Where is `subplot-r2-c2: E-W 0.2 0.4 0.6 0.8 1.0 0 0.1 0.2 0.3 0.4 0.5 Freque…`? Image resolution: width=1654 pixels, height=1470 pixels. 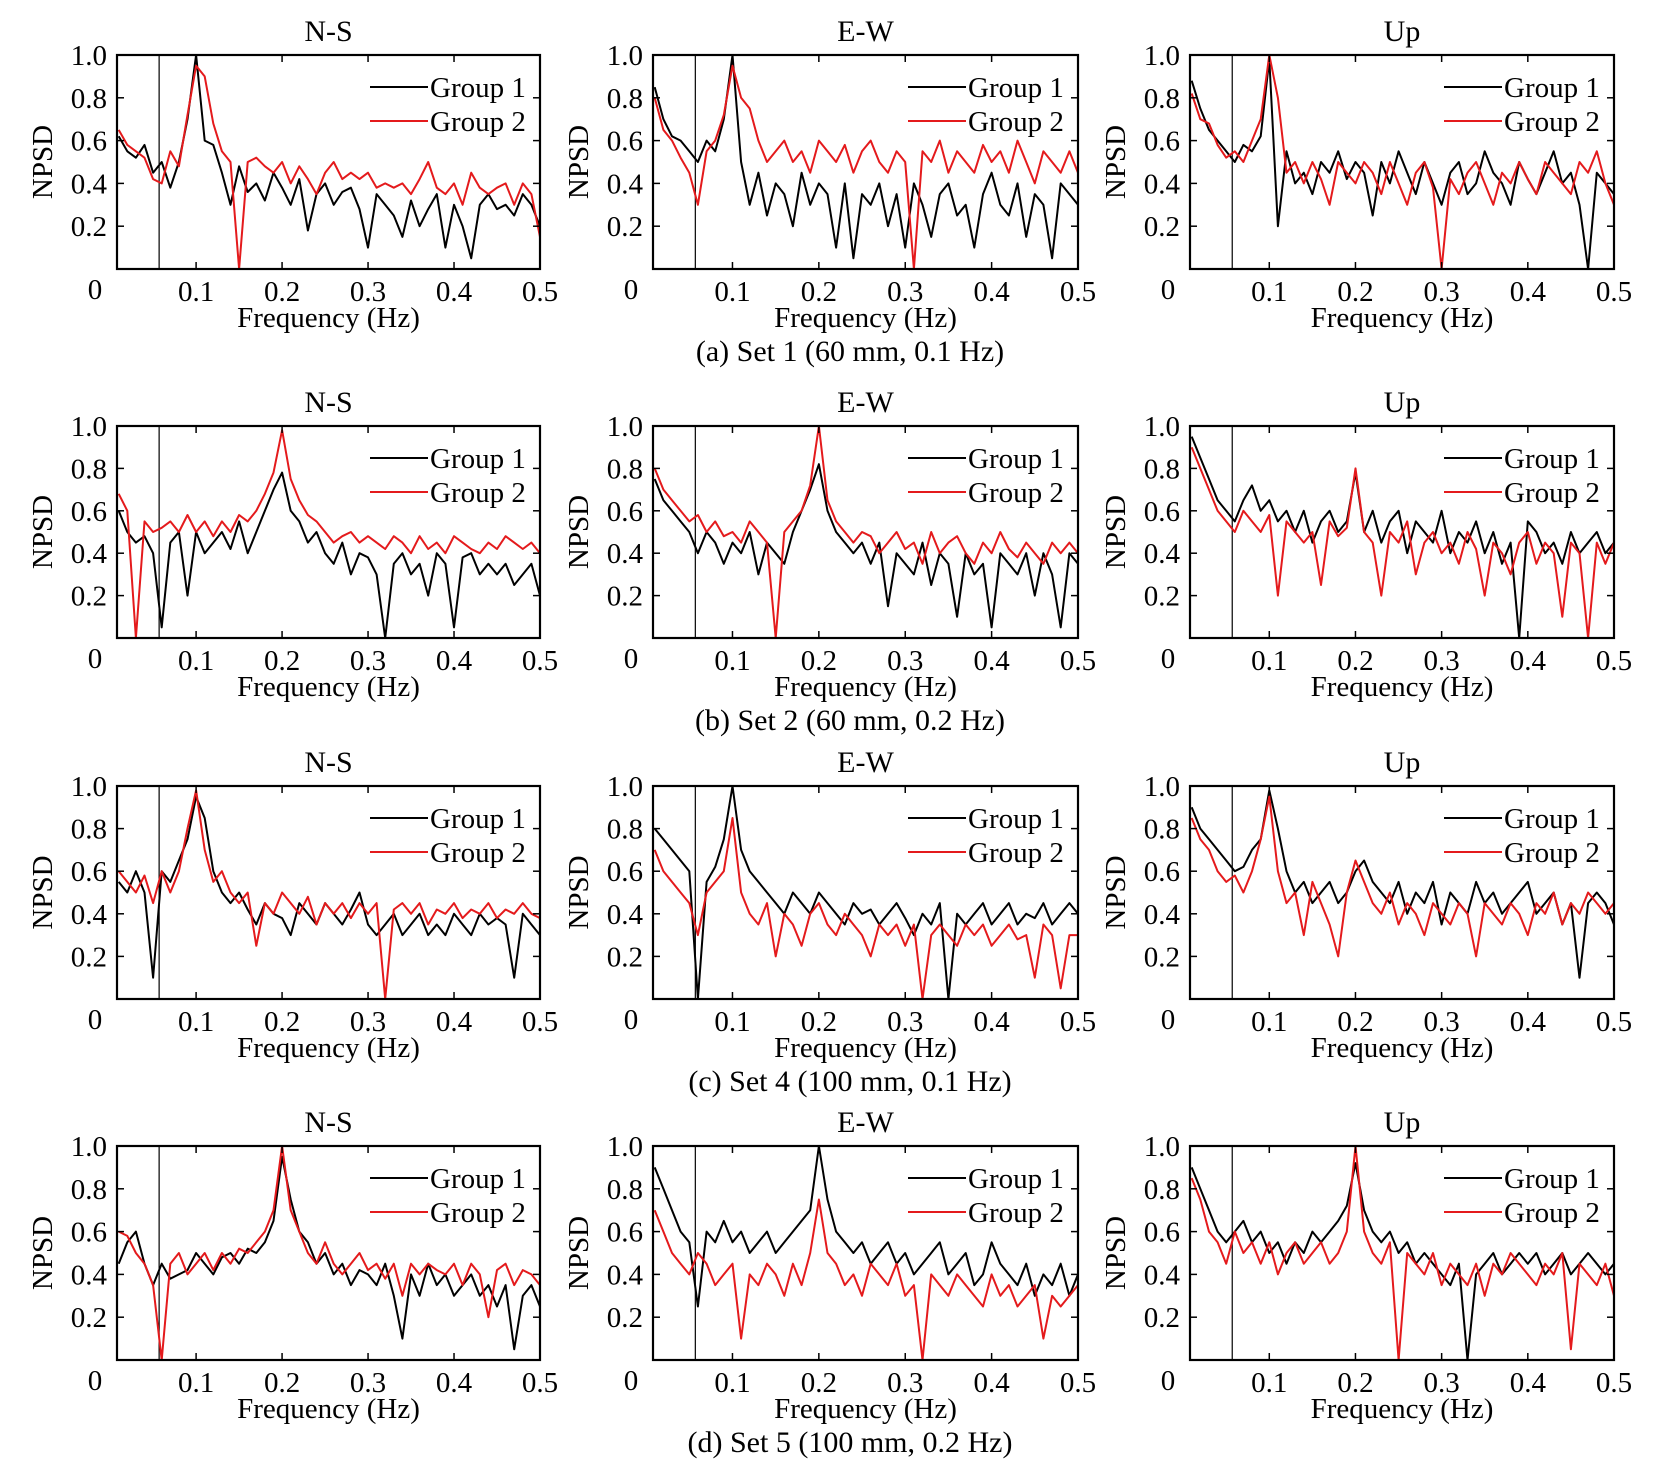 subplot-r2-c2: E-W 0.2 0.4 0.6 0.8 1.0 0 0.1 0.2 0.3 0.4 0.5 Freque… is located at coordinates (829, 544).